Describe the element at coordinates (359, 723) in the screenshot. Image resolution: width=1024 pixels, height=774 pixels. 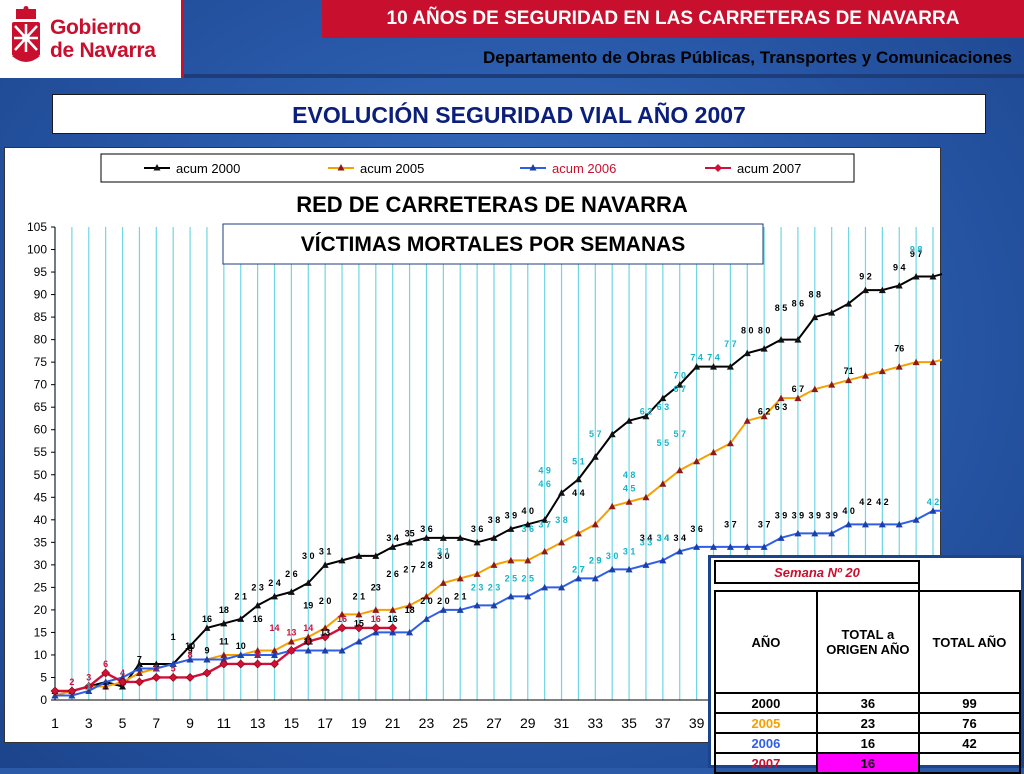
I see `x-tick-label: 19` at that location.